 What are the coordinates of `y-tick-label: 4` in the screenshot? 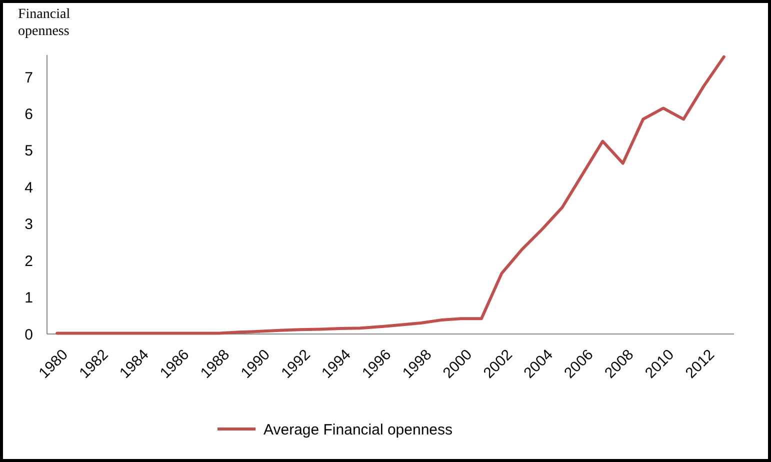 It's located at (28, 187).